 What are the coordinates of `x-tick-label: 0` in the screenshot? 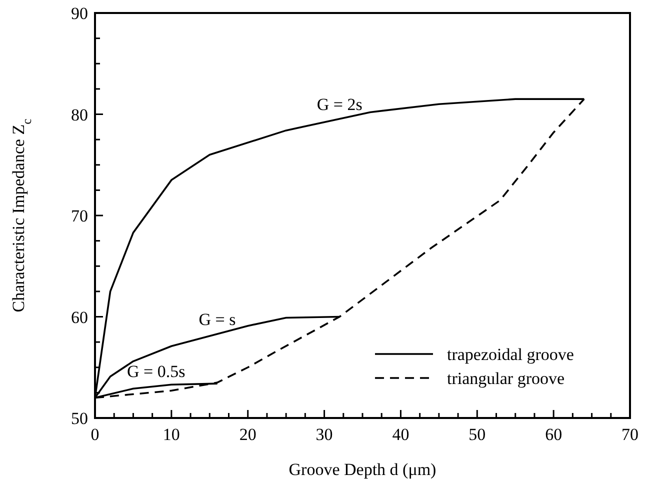 It's located at (95, 434).